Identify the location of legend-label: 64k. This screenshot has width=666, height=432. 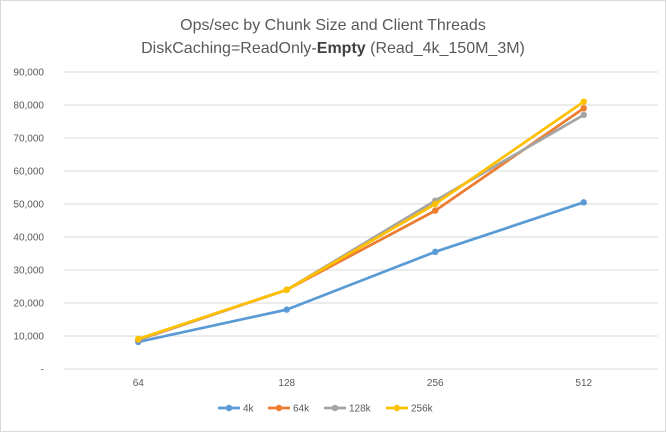
(301, 409).